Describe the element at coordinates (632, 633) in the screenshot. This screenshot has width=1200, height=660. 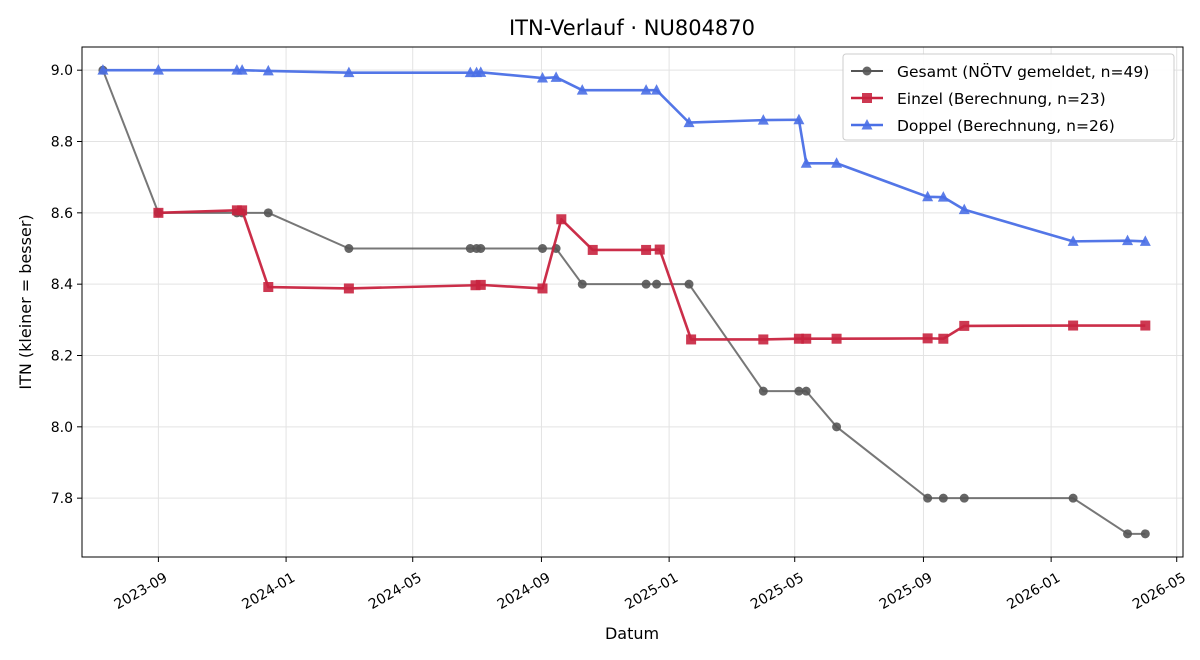
I see `x-axis-label: Datum` at that location.